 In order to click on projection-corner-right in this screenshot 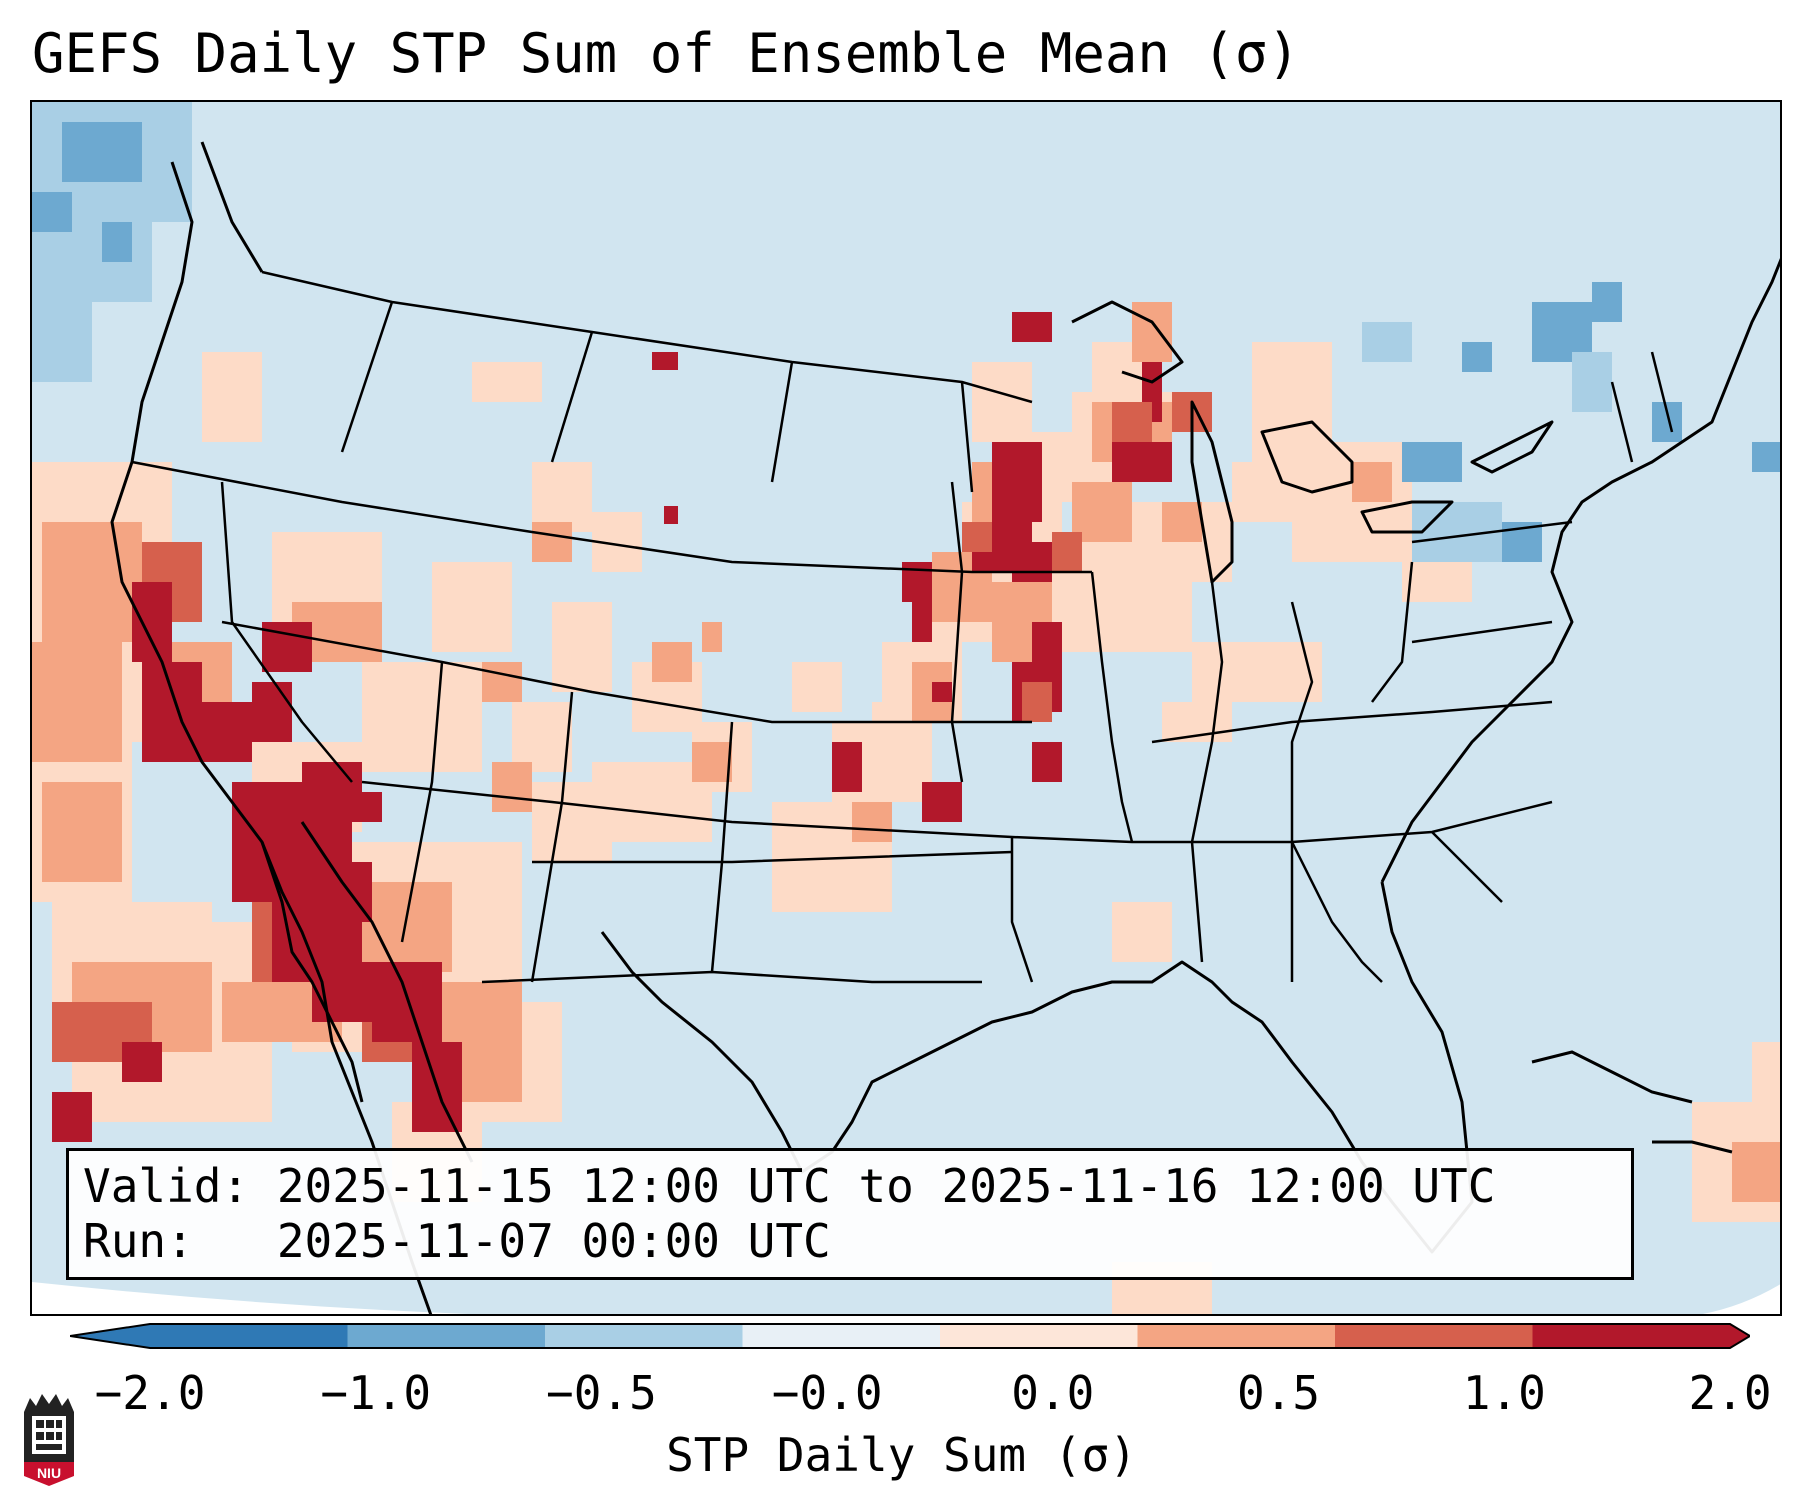, I will do `click(1741, 1299)`.